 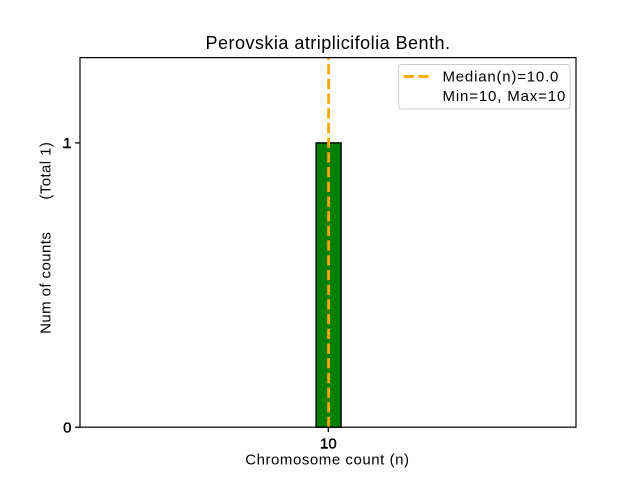 What do you see at coordinates (46, 238) in the screenshot?
I see `svg-text: Num of counts (Total 1)` at bounding box center [46, 238].